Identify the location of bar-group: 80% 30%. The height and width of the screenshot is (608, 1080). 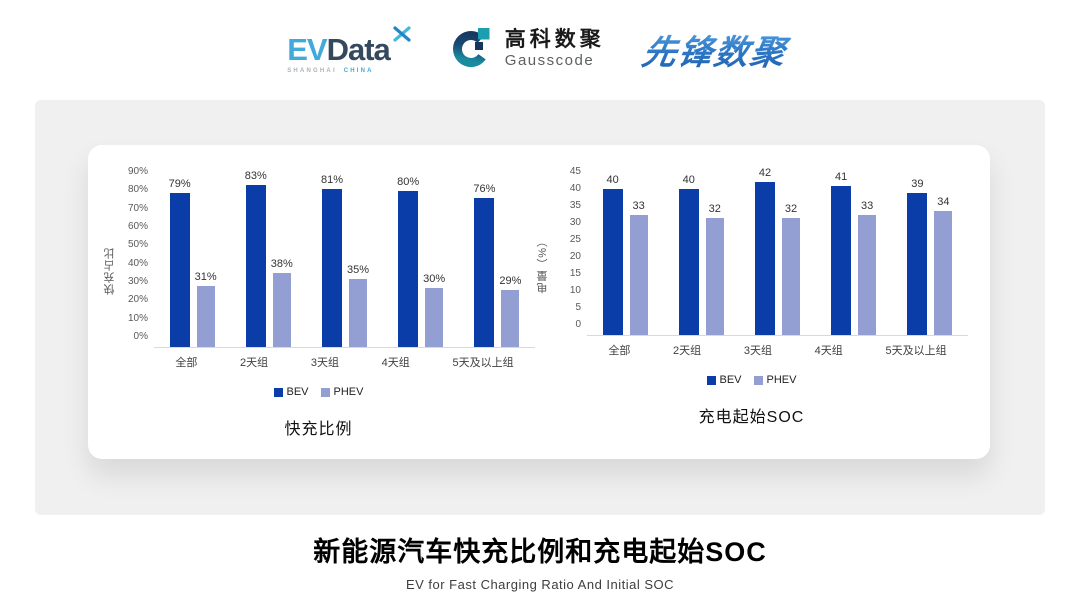
(421, 261).